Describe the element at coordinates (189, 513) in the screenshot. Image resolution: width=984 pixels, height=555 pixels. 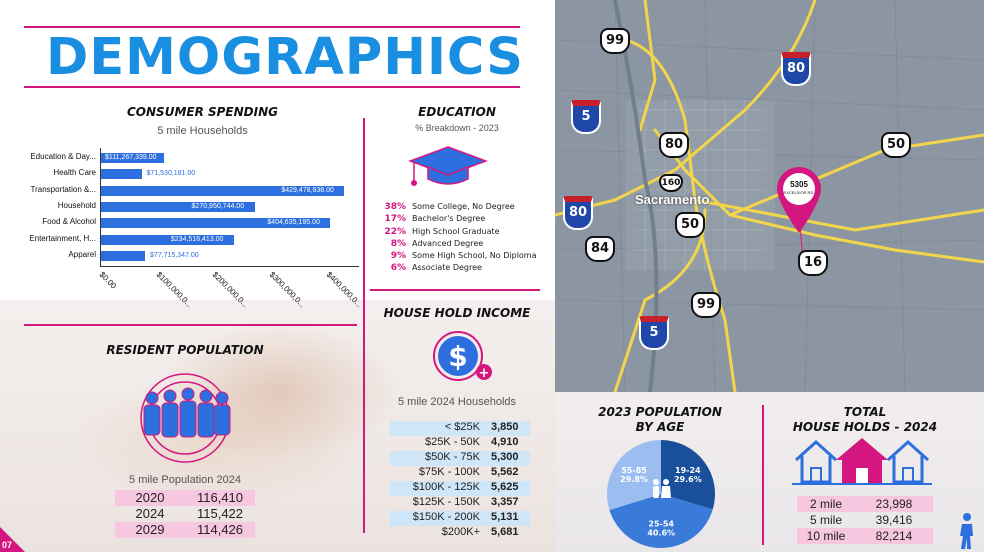
I see `population-row: 2024 115,422` at that location.